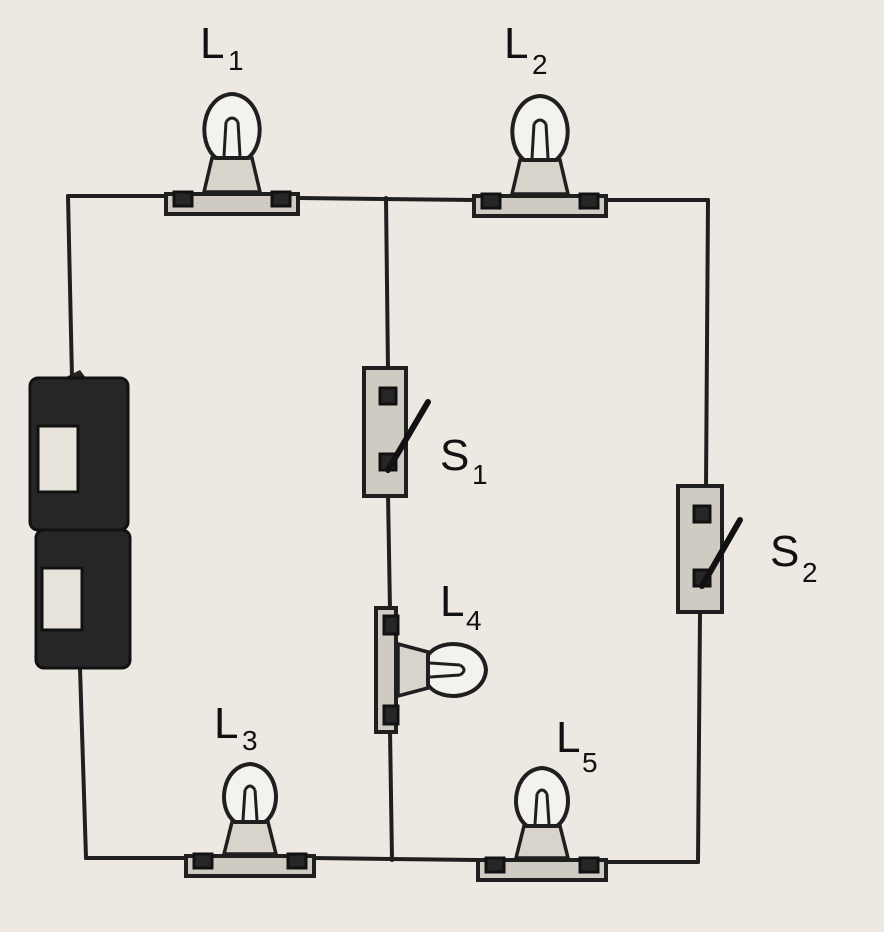 This screenshot has height=932, width=884. What do you see at coordinates (568, 737) in the screenshot?
I see `label-l5-main: L` at bounding box center [568, 737].